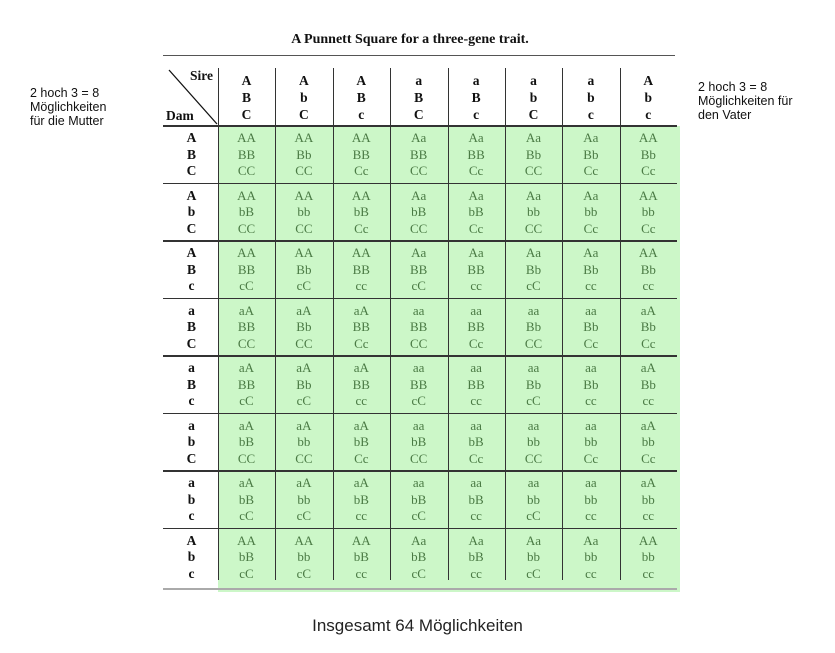 This screenshot has width=835, height=653. I want to click on dam-allele: a, so click(191, 367).